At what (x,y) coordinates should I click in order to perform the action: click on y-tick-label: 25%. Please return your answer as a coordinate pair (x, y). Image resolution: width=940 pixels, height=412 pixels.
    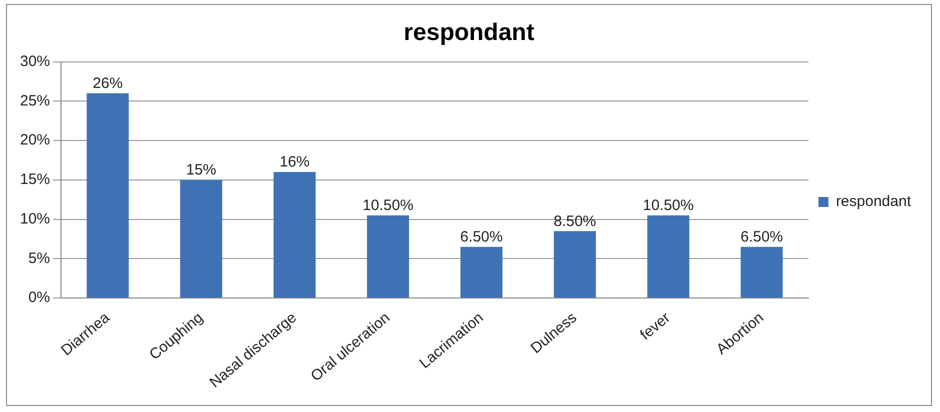
    Looking at the image, I should click on (35, 101).